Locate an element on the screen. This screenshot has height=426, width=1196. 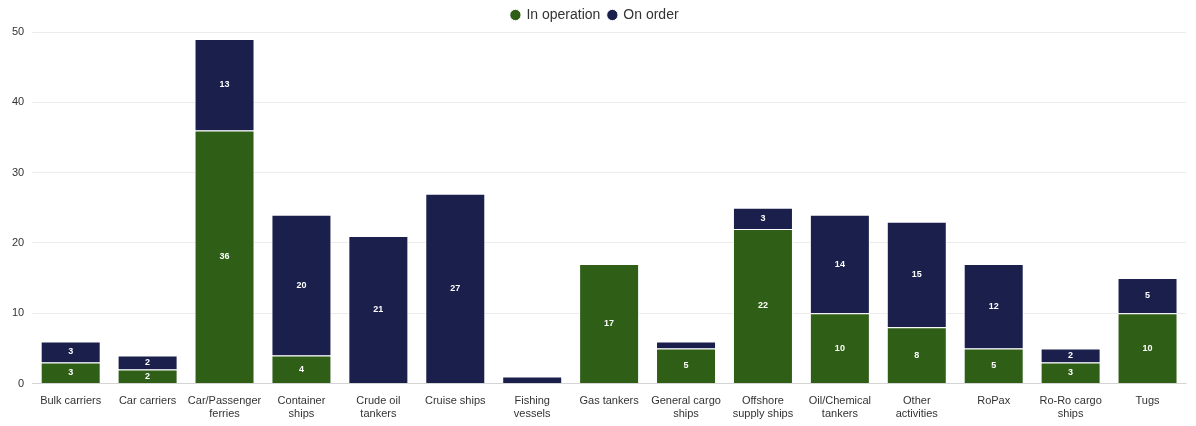
legend-label: On order is located at coordinates (651, 13).